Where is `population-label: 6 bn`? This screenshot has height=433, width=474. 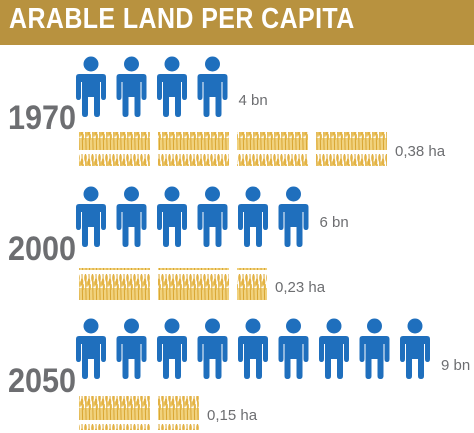
population-label: 6 bn is located at coordinates (334, 222).